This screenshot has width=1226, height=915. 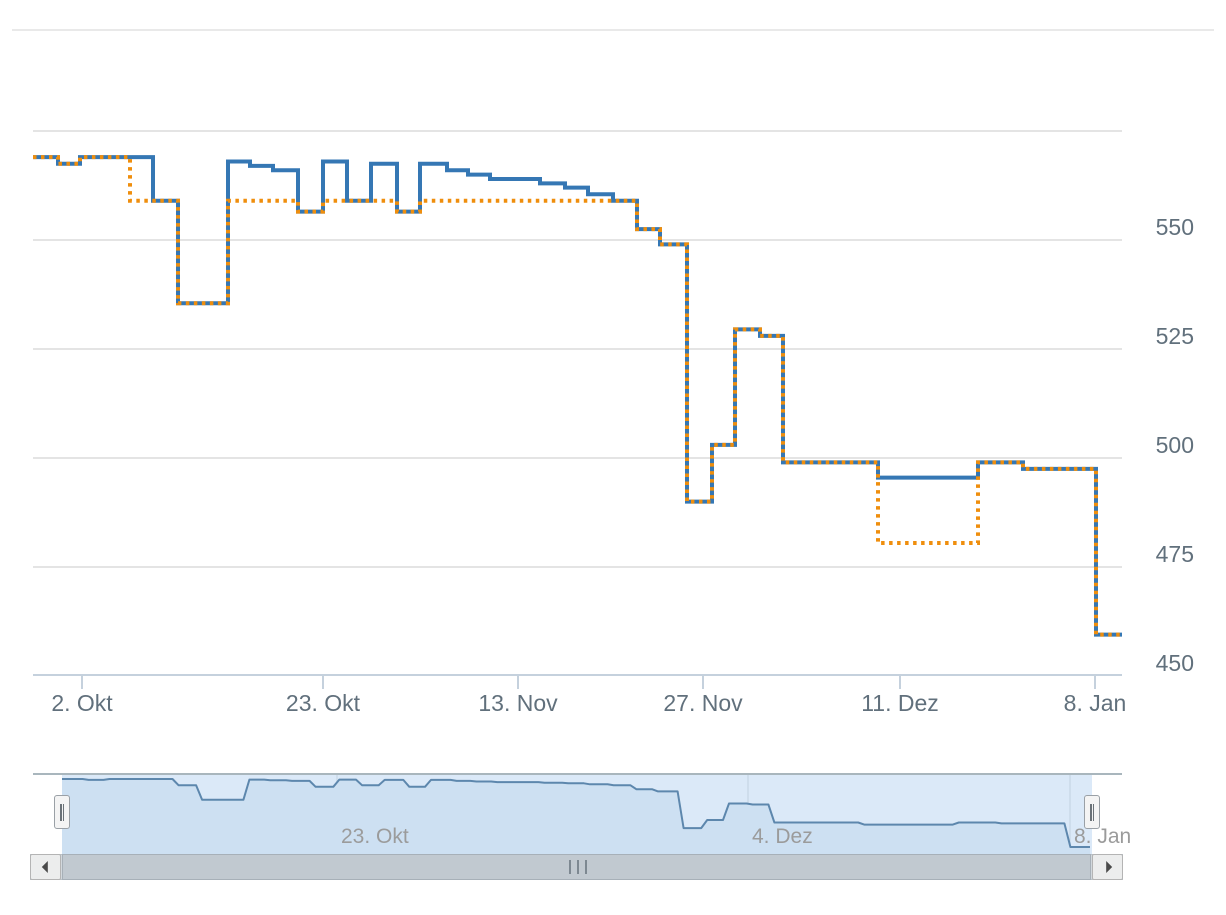 I want to click on top-divider, so click(x=613, y=30).